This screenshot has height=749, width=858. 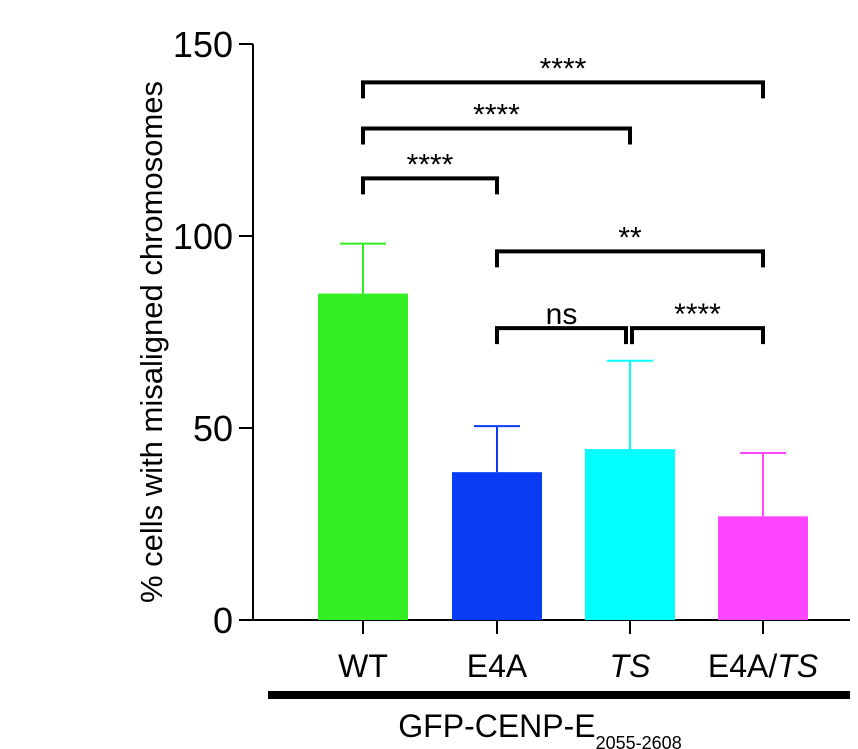 What do you see at coordinates (151, 342) in the screenshot?
I see `y-axis-label: % cells with misaligned chromosomes` at bounding box center [151, 342].